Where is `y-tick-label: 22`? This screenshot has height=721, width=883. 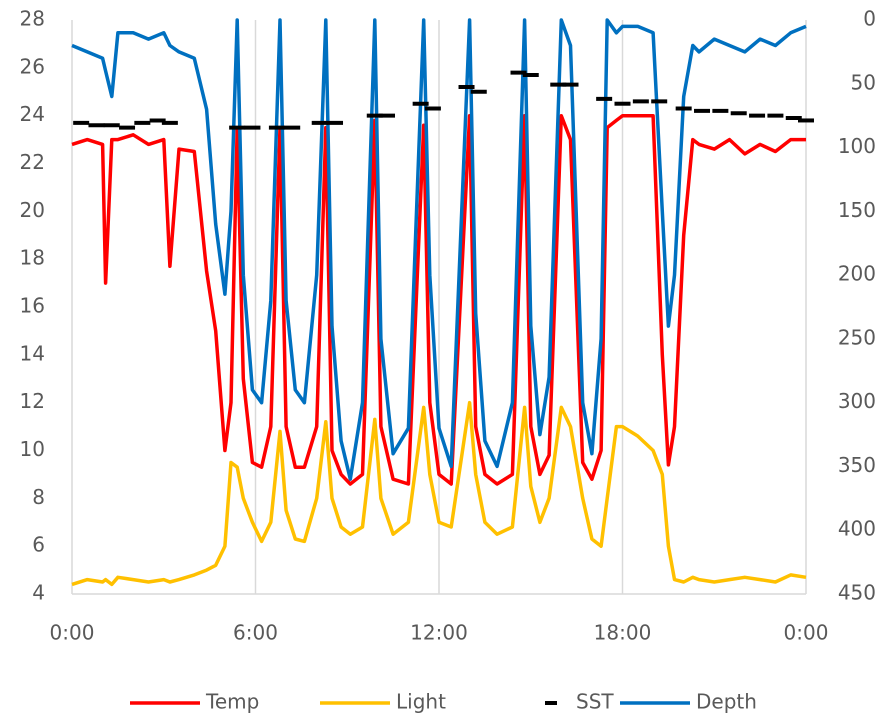 y-tick-label: 22 is located at coordinates (32, 162).